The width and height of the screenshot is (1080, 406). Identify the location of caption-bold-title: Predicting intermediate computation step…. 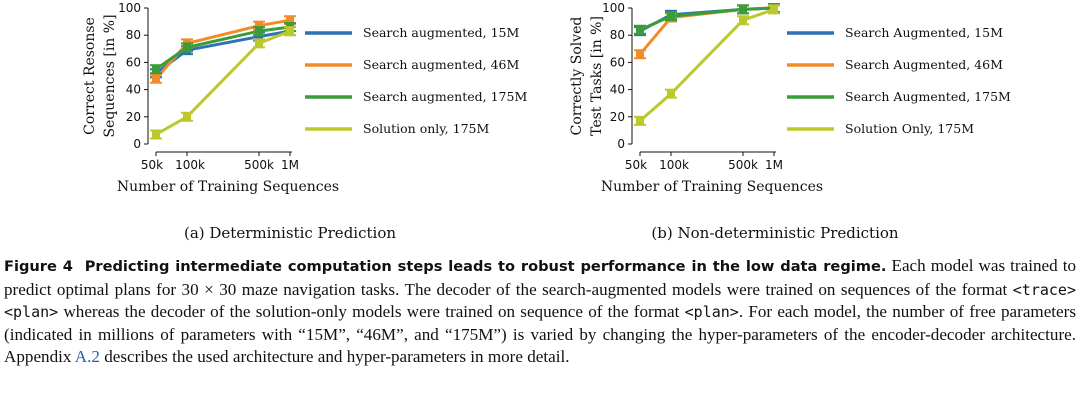
(485, 266).